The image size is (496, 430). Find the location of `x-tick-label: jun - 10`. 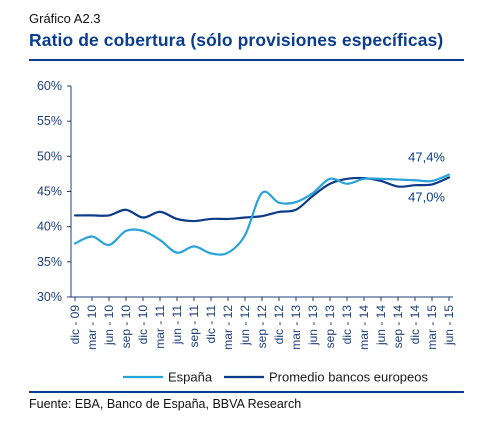

x-tick-label: jun - 10 is located at coordinates (109, 325).